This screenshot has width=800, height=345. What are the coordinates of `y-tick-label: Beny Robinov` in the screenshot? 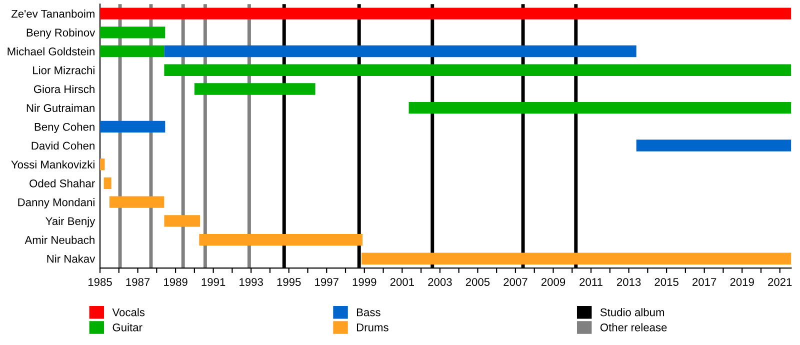 It's located at (61, 33).